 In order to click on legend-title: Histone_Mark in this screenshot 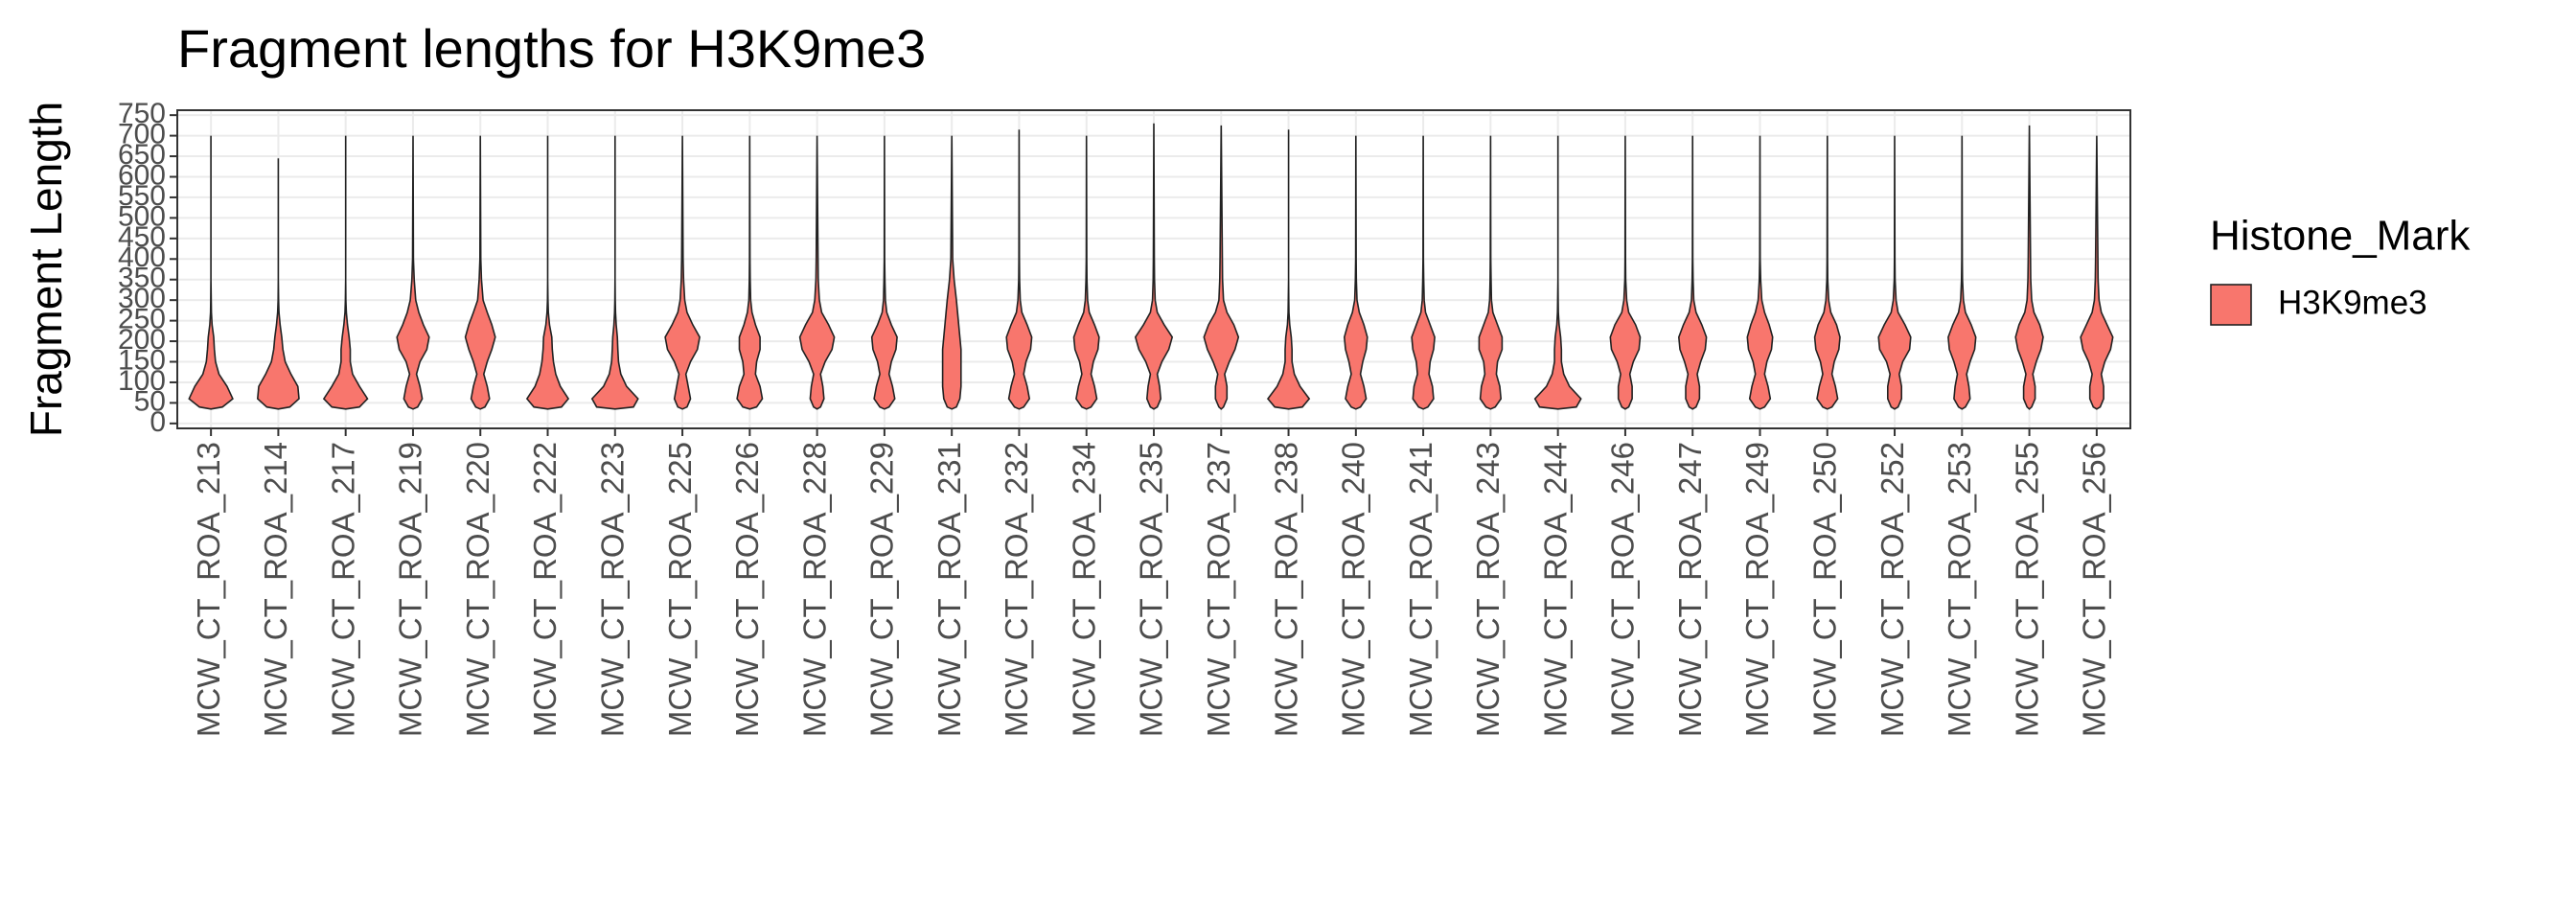, I will do `click(2340, 236)`.